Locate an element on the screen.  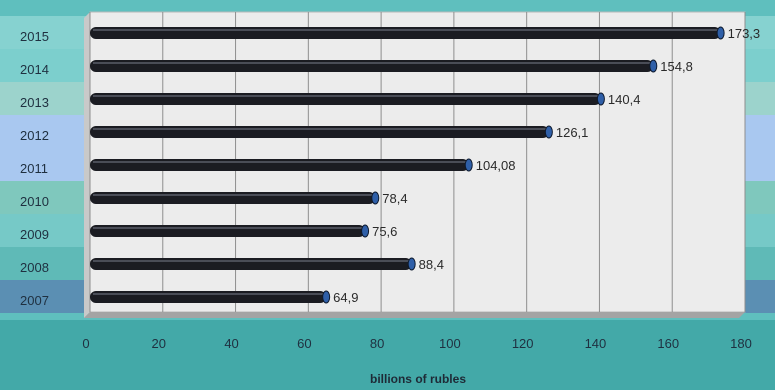
category-label-2011: 2011 is located at coordinates (34, 168).